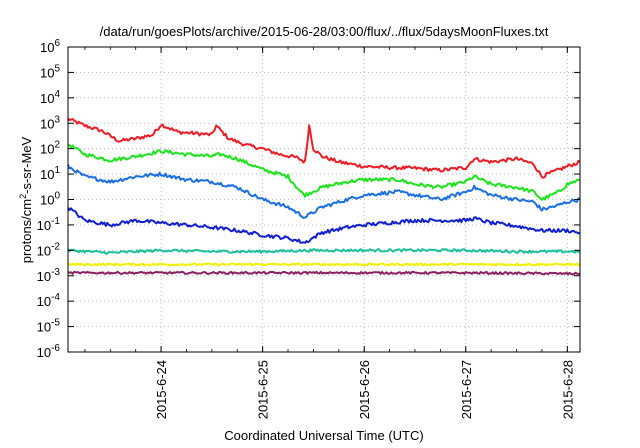 The image size is (640, 448). What do you see at coordinates (57, 68) in the screenshot?
I see `y-tick-exponent: 5` at bounding box center [57, 68].